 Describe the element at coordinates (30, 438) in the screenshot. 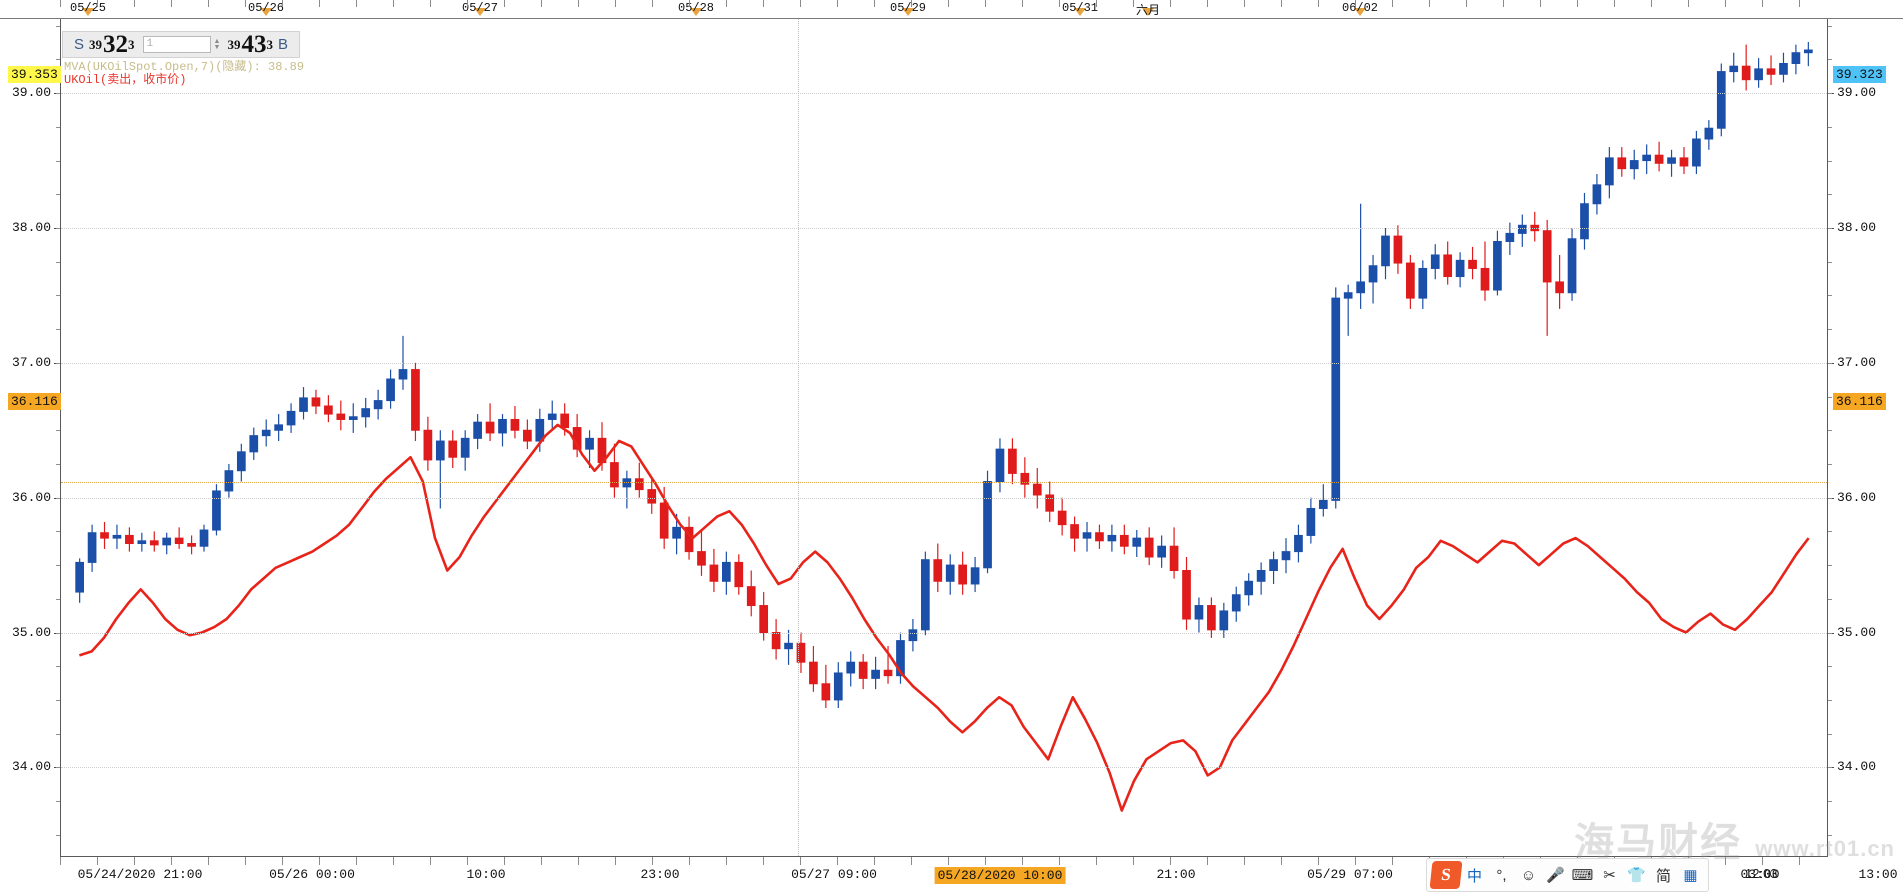

I see `left-price-axis: 39.00 38.00 37.00 36.00 35.00 34.00` at that location.